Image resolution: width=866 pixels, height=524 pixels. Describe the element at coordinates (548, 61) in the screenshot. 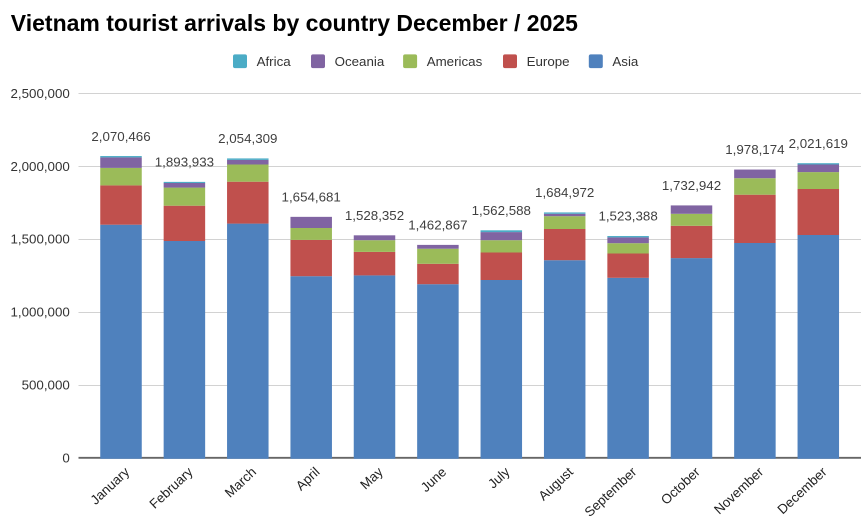

I see `svg-text: Europe` at that location.